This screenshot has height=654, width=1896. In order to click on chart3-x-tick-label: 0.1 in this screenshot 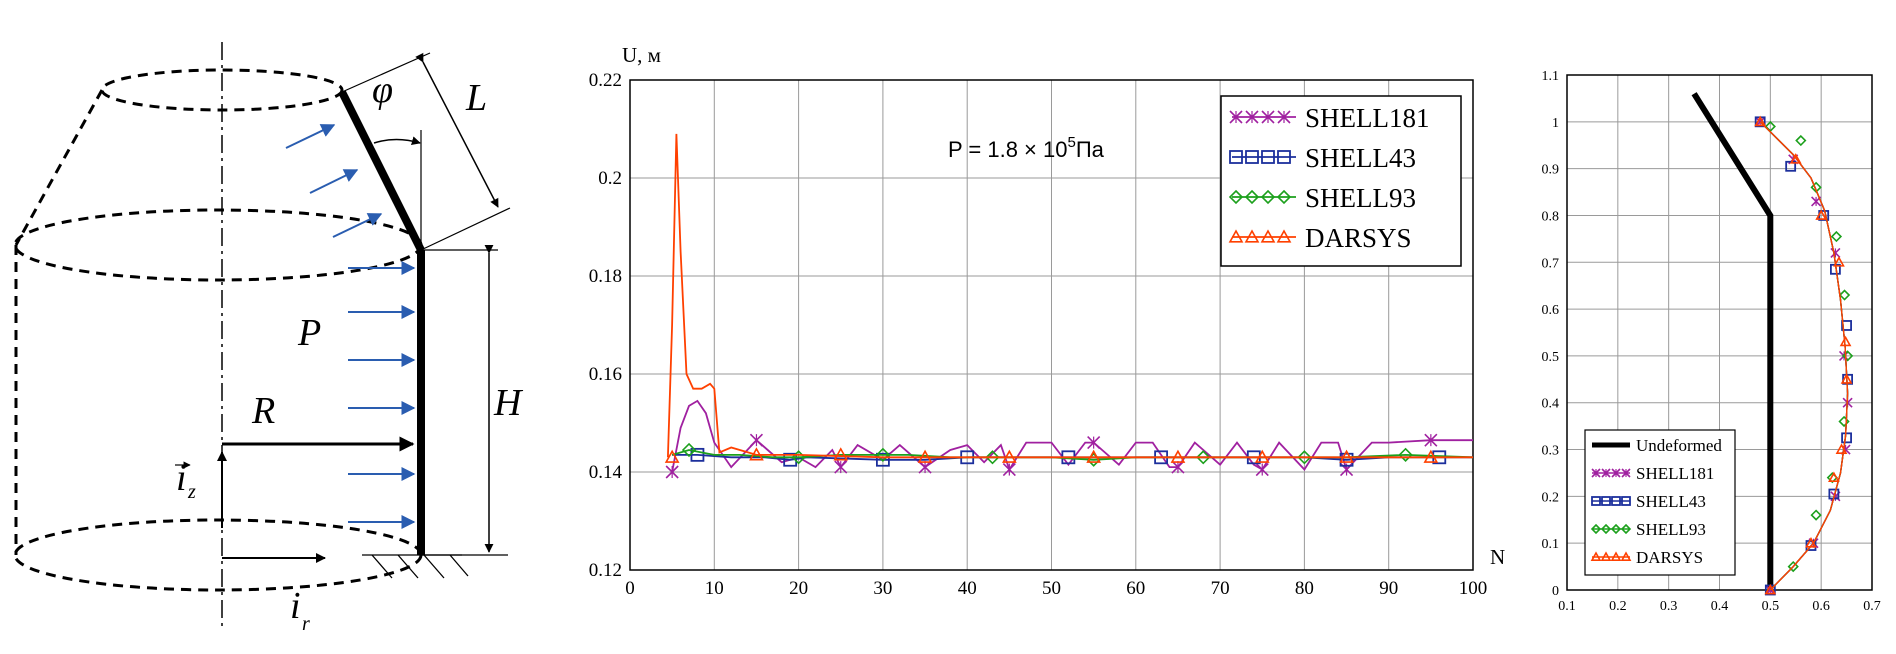, I will do `click(1567, 606)`.